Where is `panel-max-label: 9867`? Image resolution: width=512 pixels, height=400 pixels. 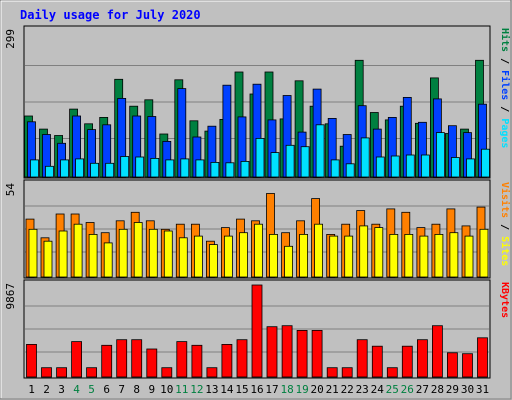 panel-max-label: 9867 is located at coordinates (10, 296).